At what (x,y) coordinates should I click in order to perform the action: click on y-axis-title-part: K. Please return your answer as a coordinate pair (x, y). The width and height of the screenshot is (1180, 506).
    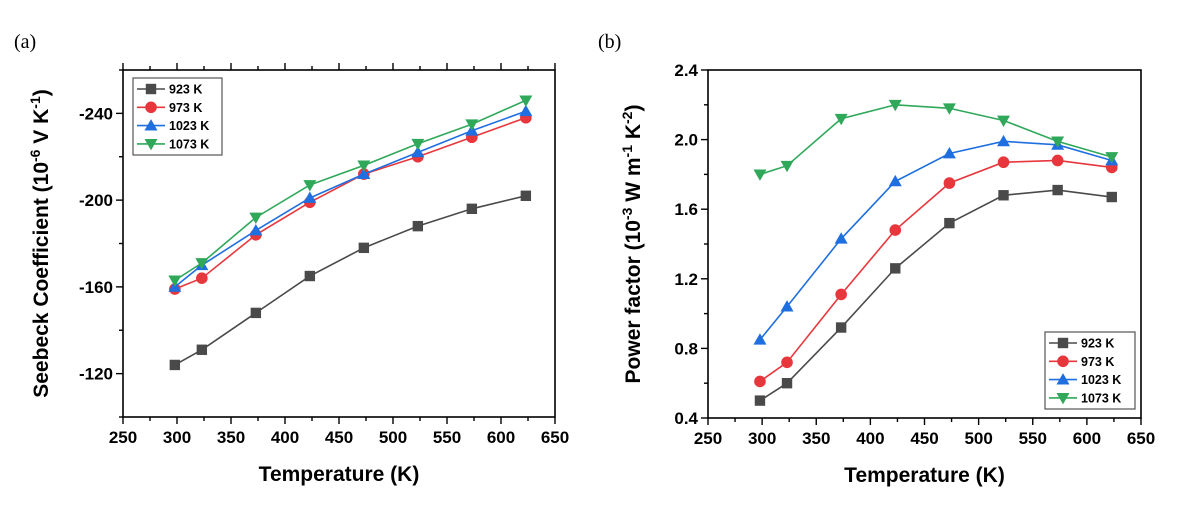
    Looking at the image, I should click on (633, 134).